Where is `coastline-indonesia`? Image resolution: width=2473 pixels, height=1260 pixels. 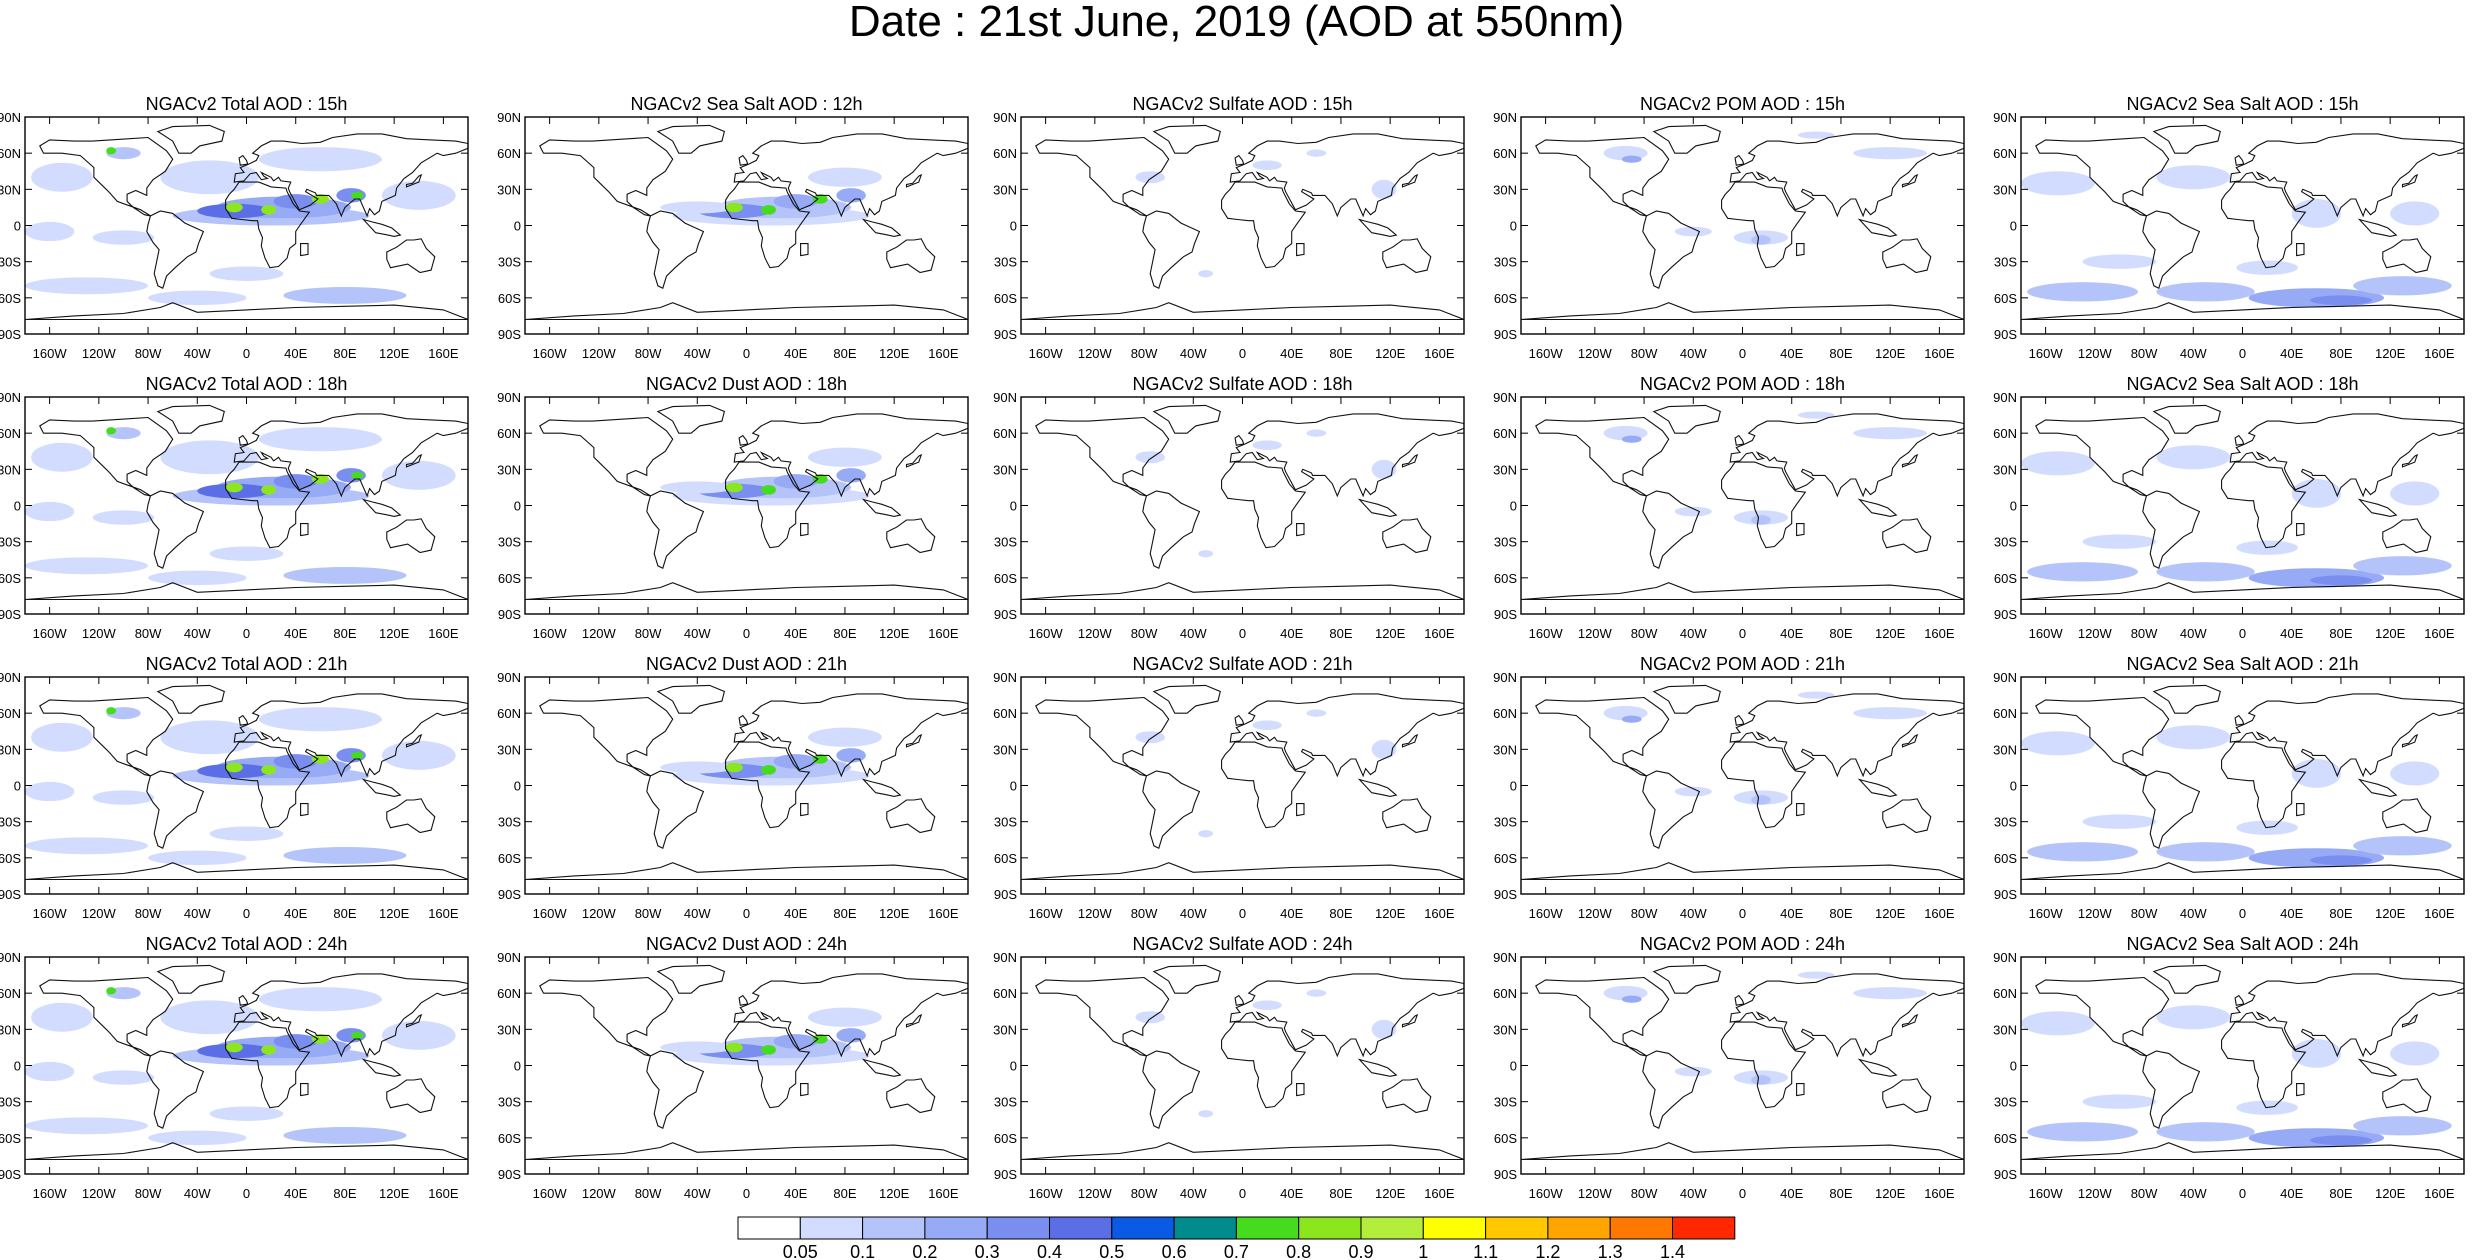
coastline-indonesia is located at coordinates (1377, 227).